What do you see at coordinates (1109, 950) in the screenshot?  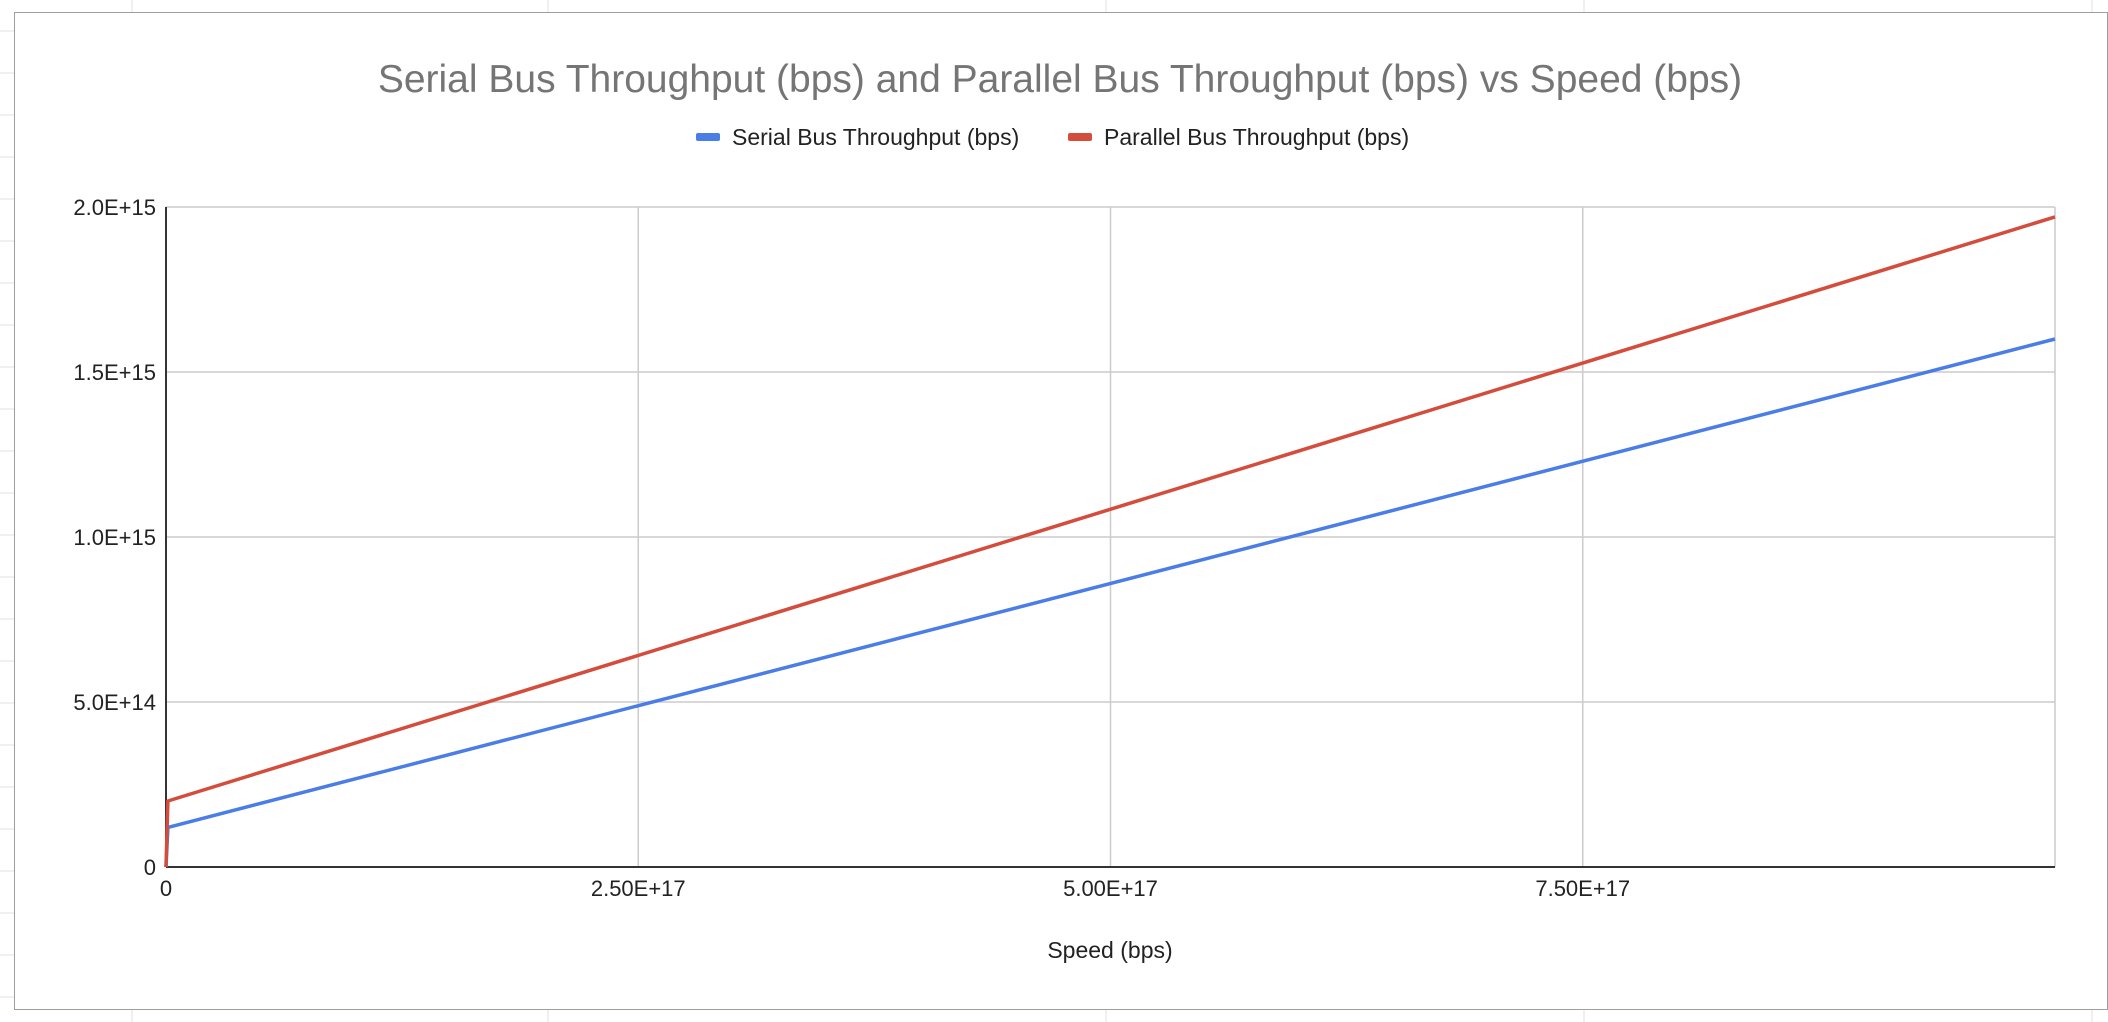 I see `x-axis-title: Speed (bps)` at bounding box center [1109, 950].